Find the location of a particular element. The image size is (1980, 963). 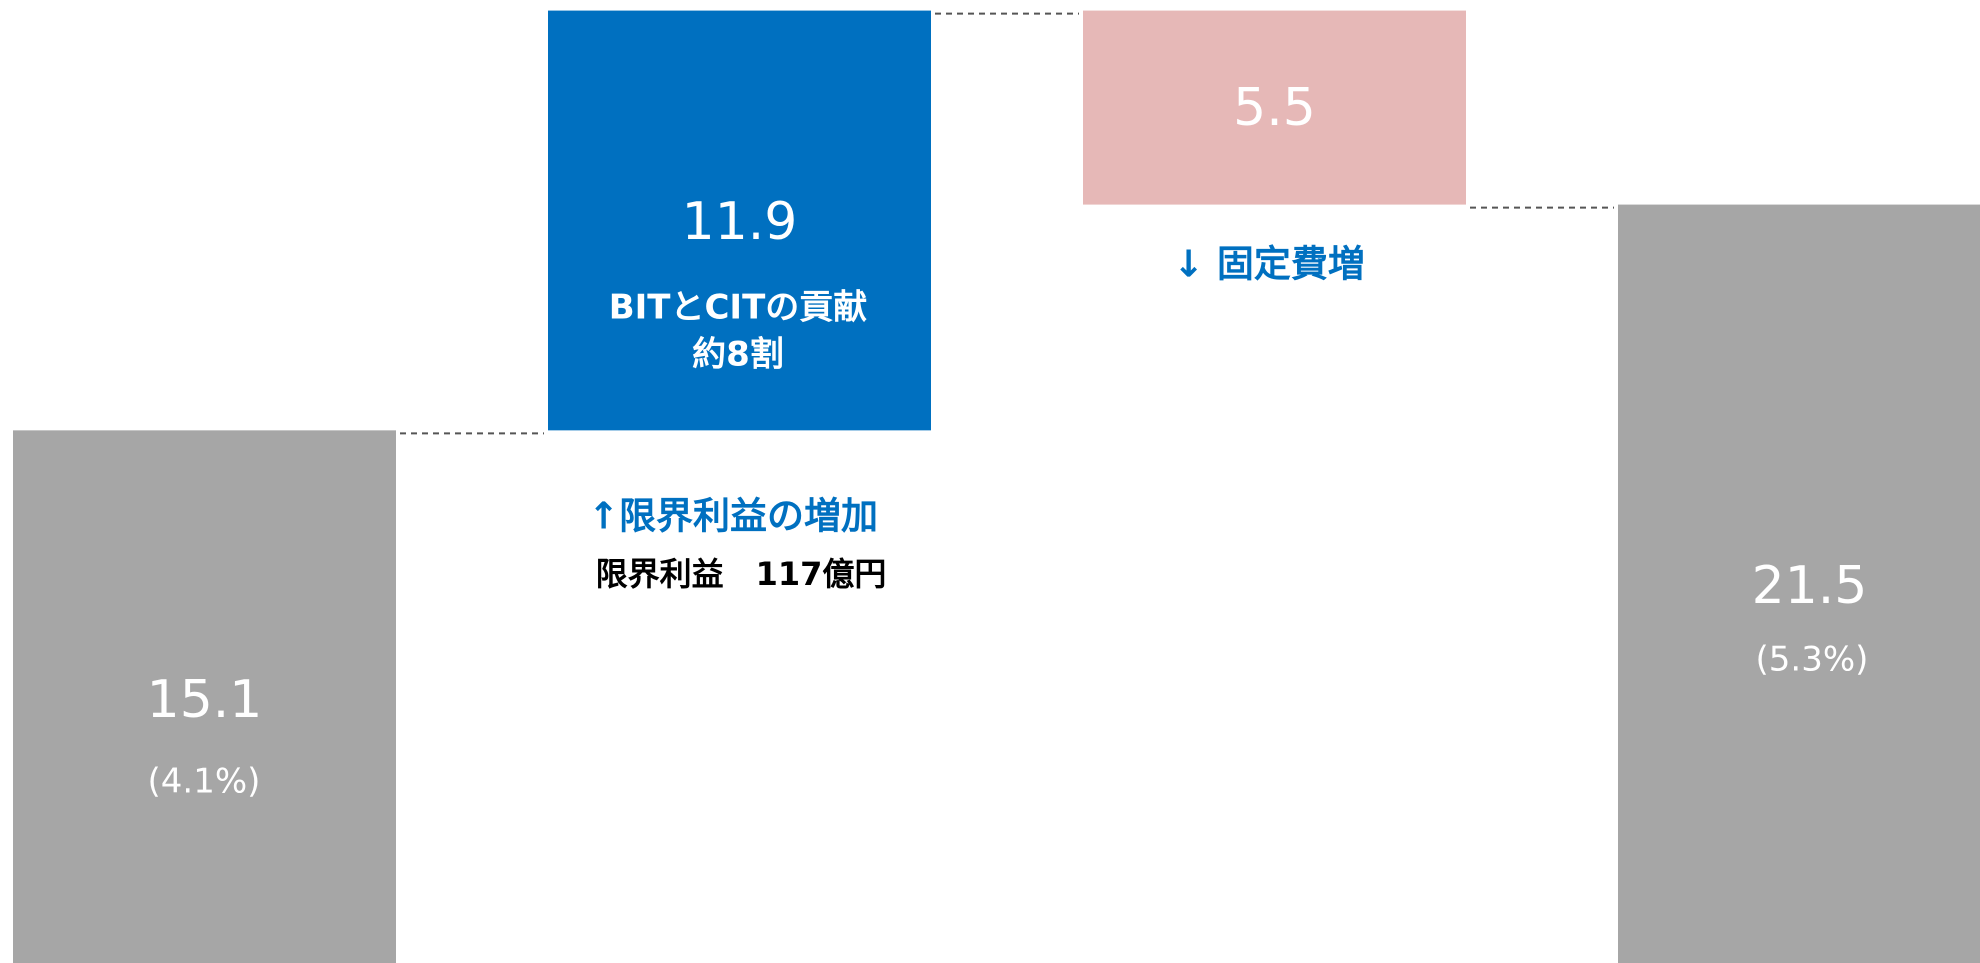

value-label: 21.5 is located at coordinates (1810, 586).